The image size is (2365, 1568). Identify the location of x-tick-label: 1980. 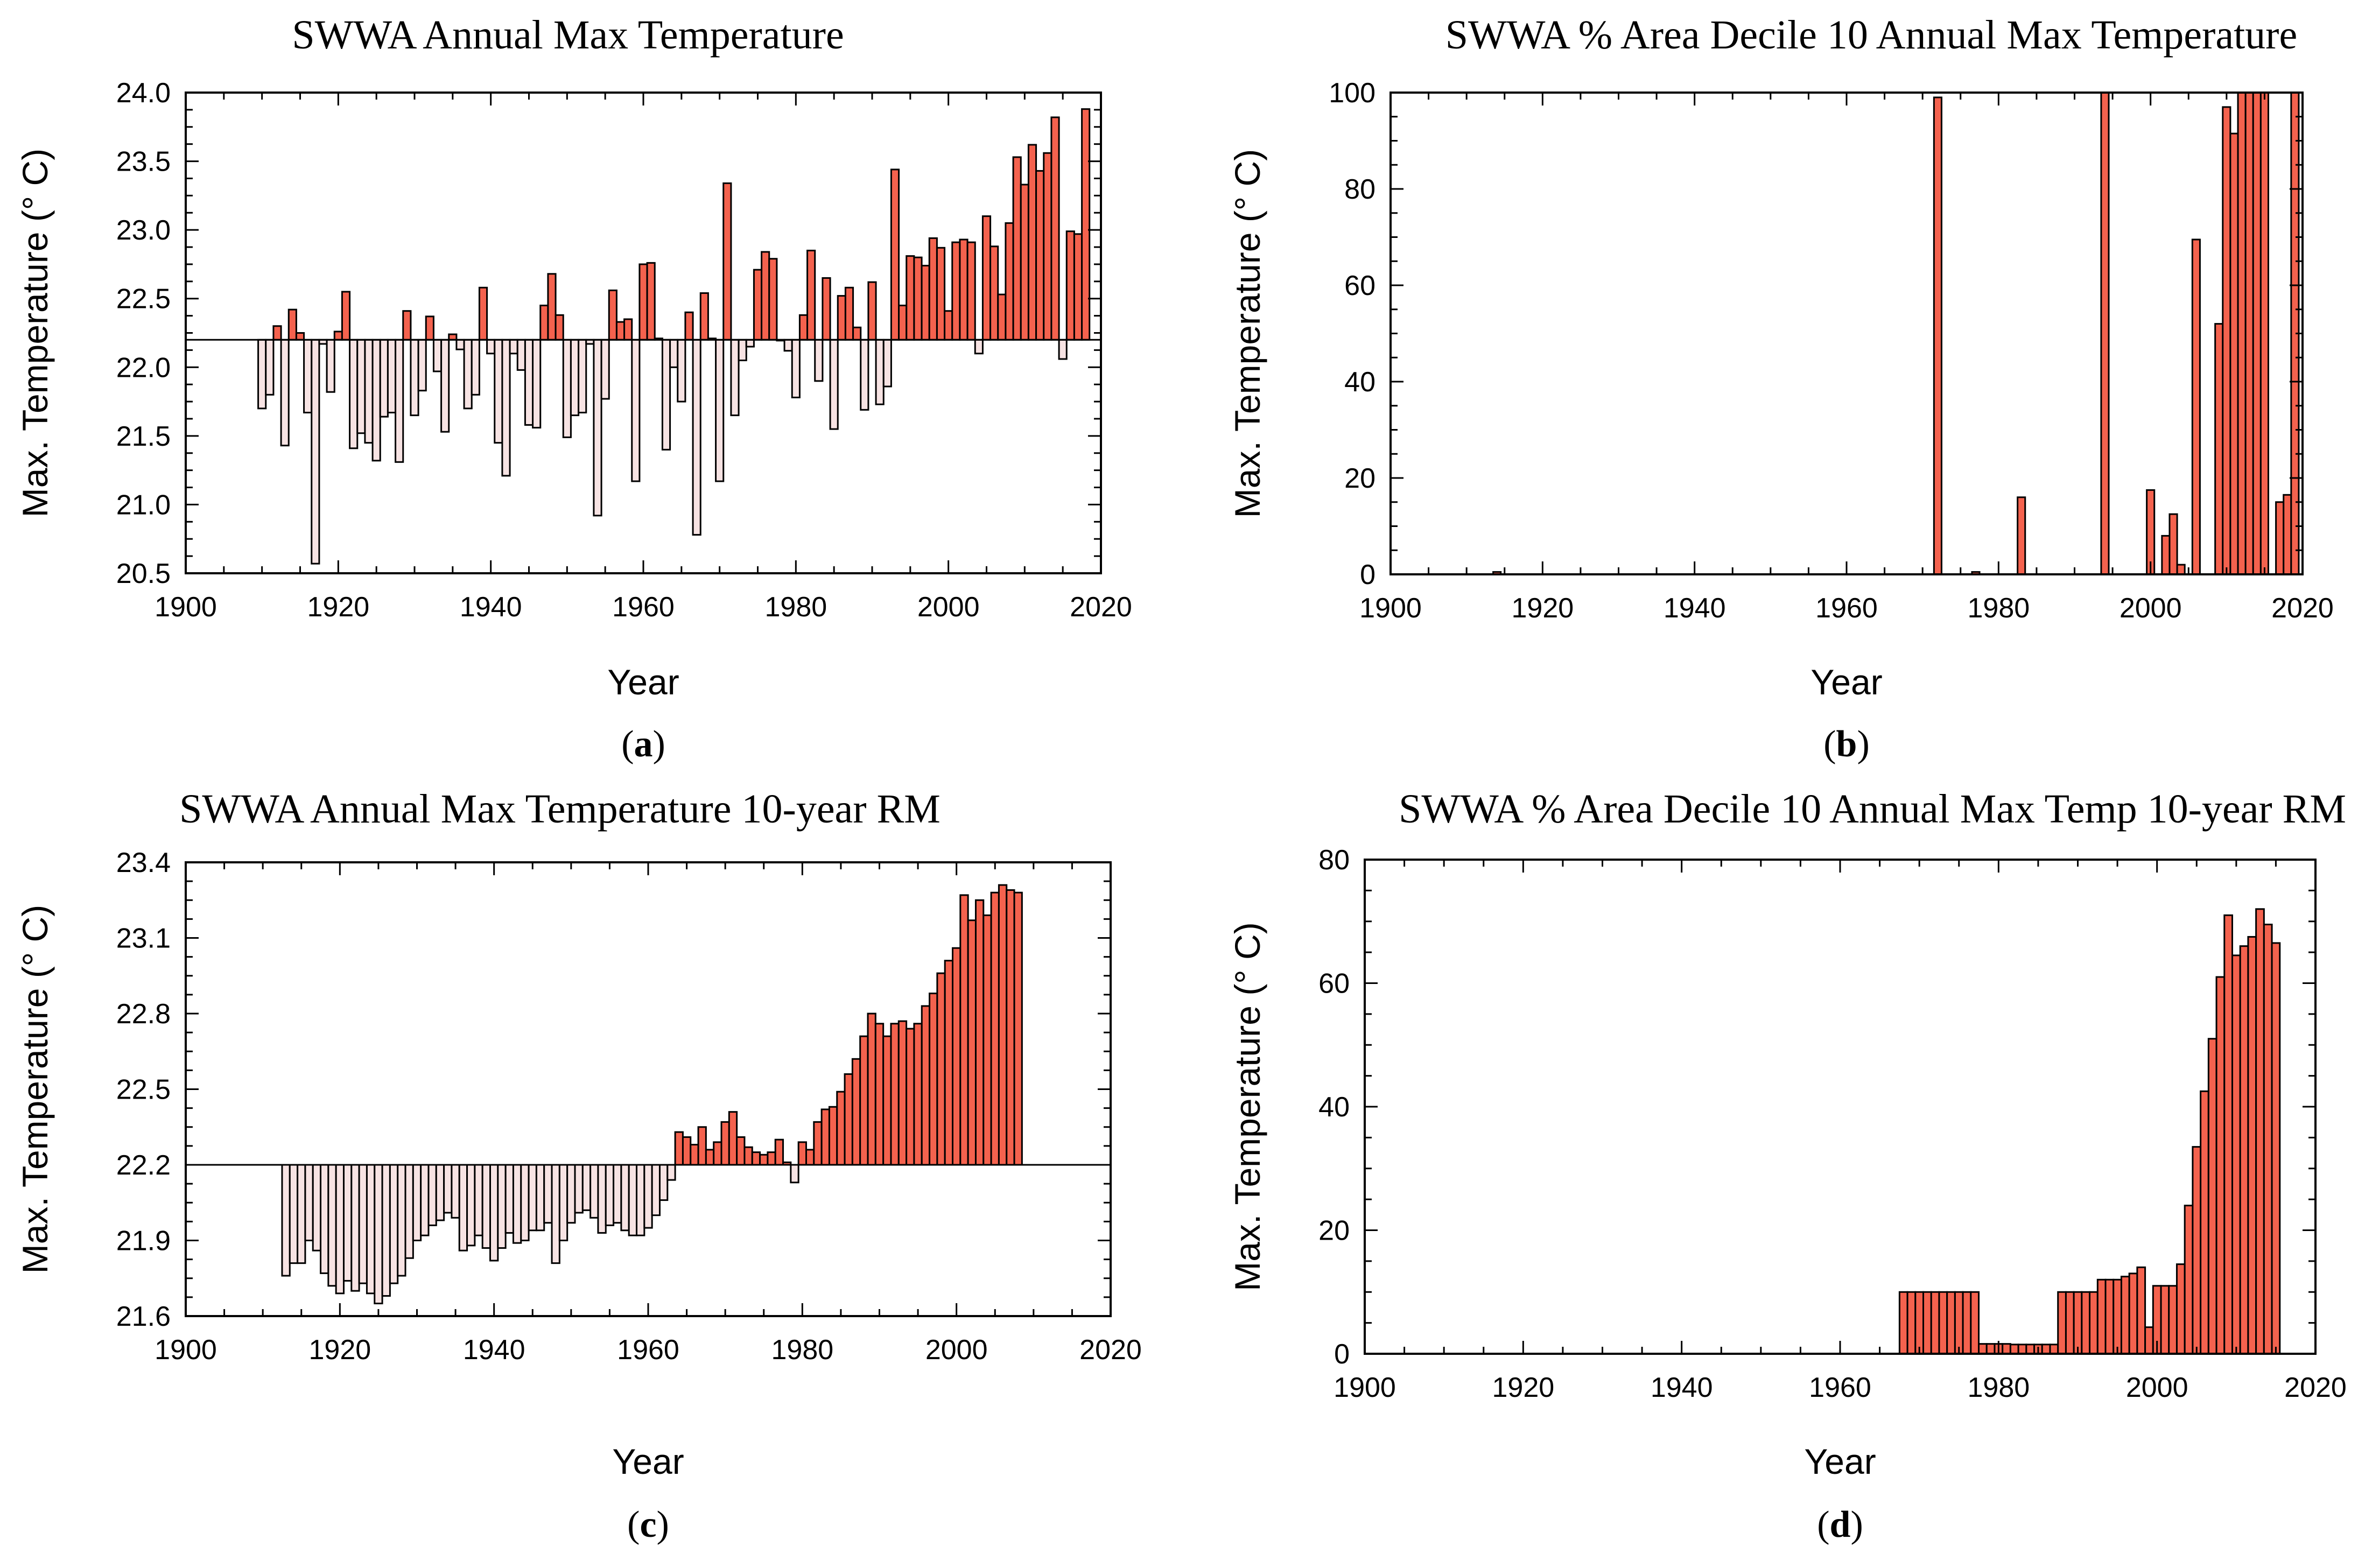
(795, 607).